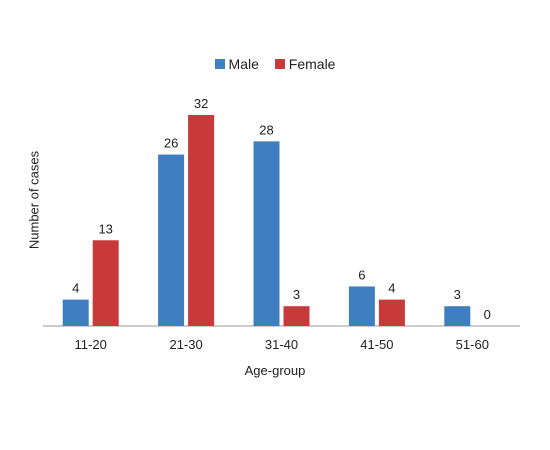 This screenshot has height=450, width=550. I want to click on data-label-male-41-50: 6, so click(361, 274).